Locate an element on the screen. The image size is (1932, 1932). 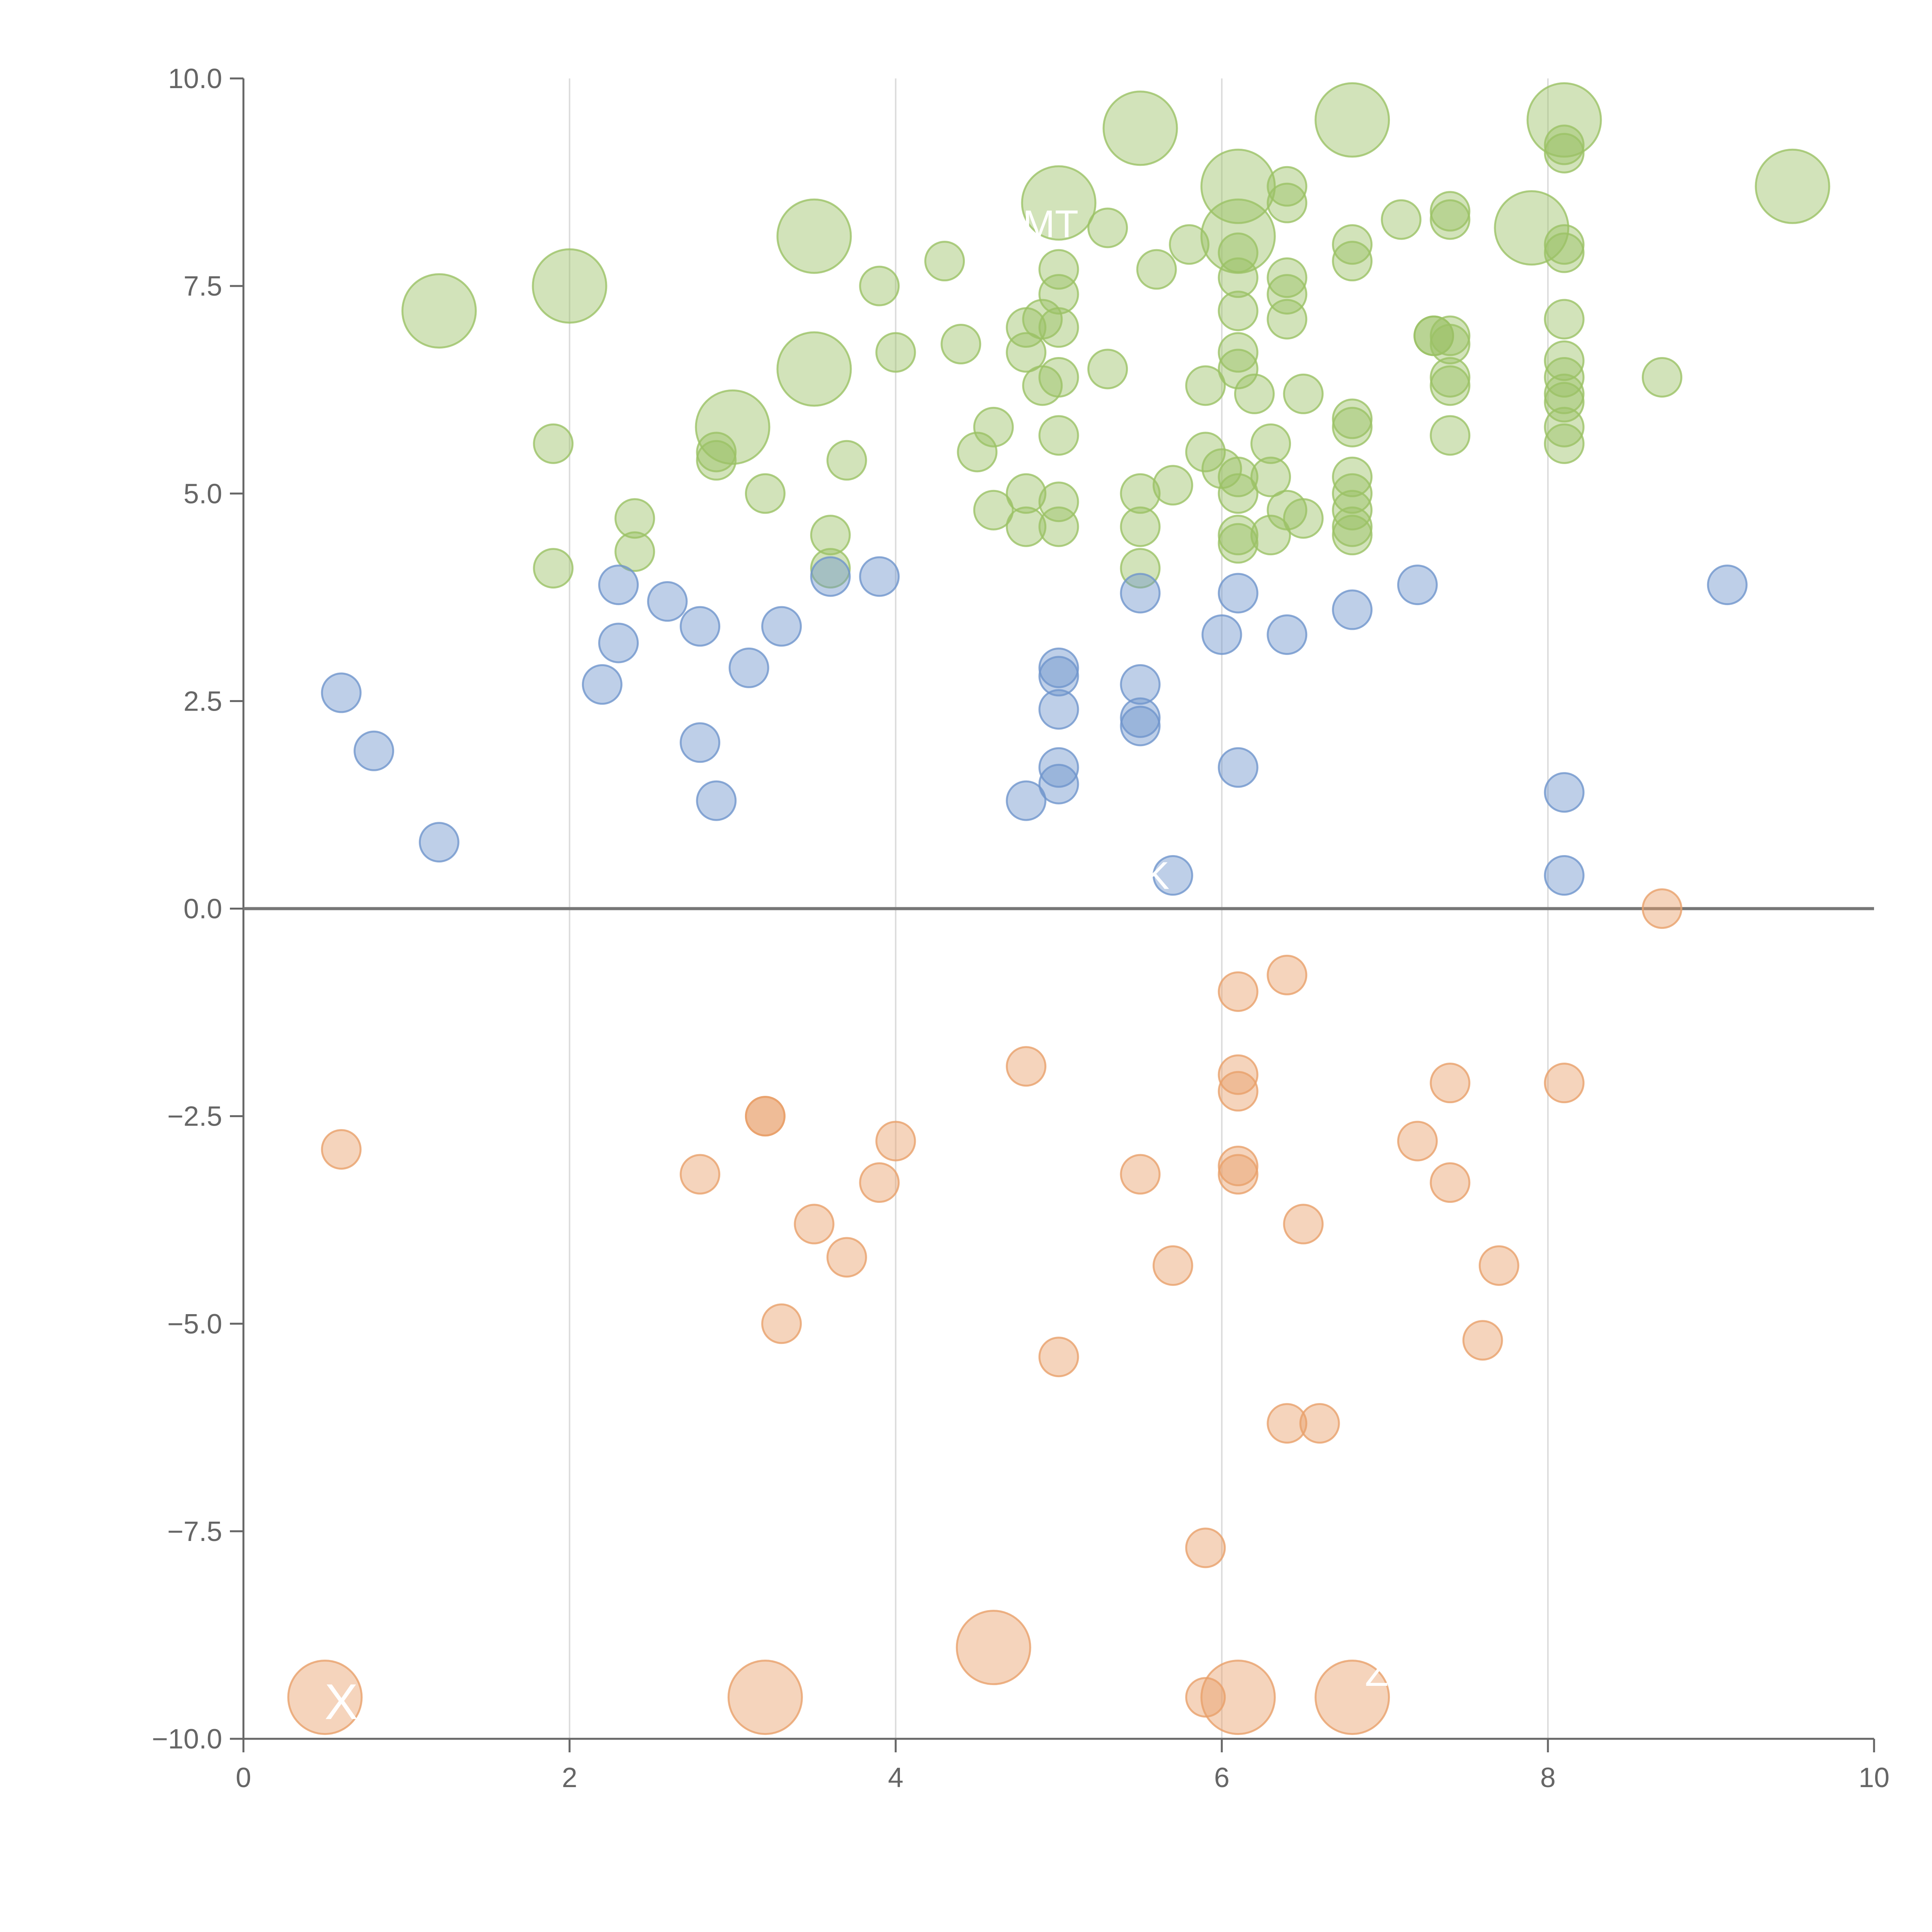
x-tick-label: 0 is located at coordinates (244, 1778).